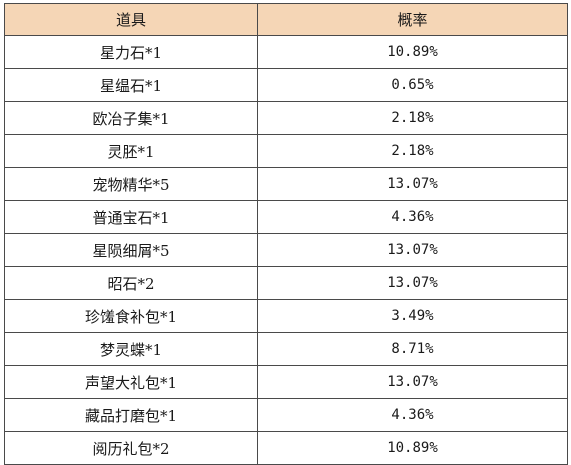  What do you see at coordinates (131, 184) in the screenshot?
I see `item-name: 宠物精华*5` at bounding box center [131, 184].